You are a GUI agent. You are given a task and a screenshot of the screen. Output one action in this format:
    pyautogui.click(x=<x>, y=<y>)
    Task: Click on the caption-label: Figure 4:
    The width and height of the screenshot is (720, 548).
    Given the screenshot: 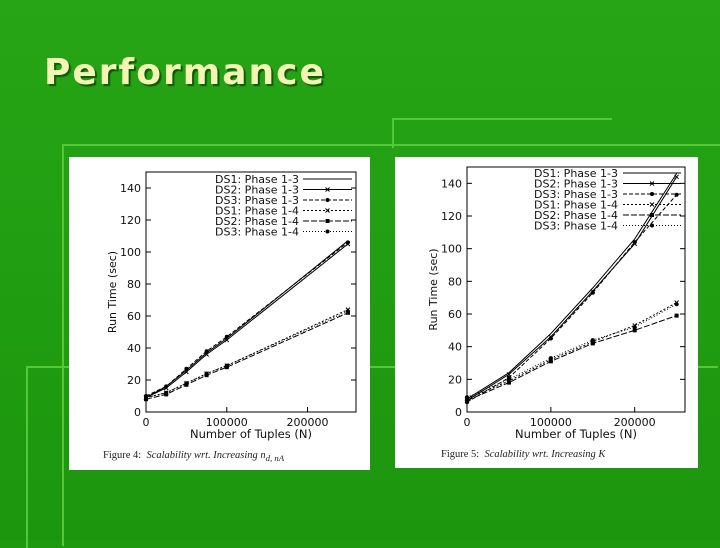 What is the action you would take?
    pyautogui.click(x=122, y=455)
    